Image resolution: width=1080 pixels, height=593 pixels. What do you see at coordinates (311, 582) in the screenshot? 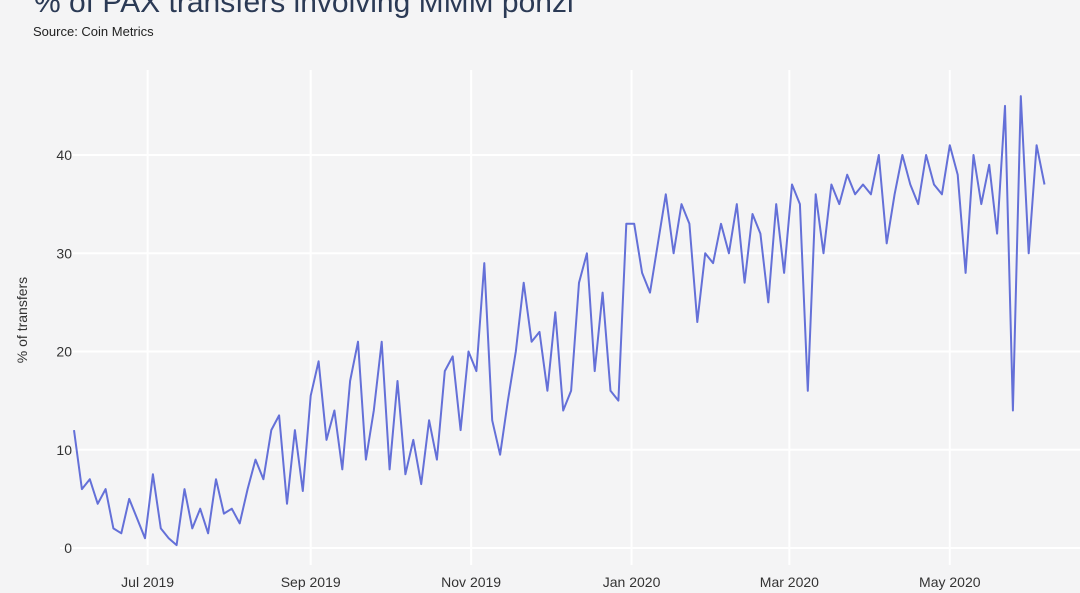
I see `x-tick-label: Sep 2019` at bounding box center [311, 582].